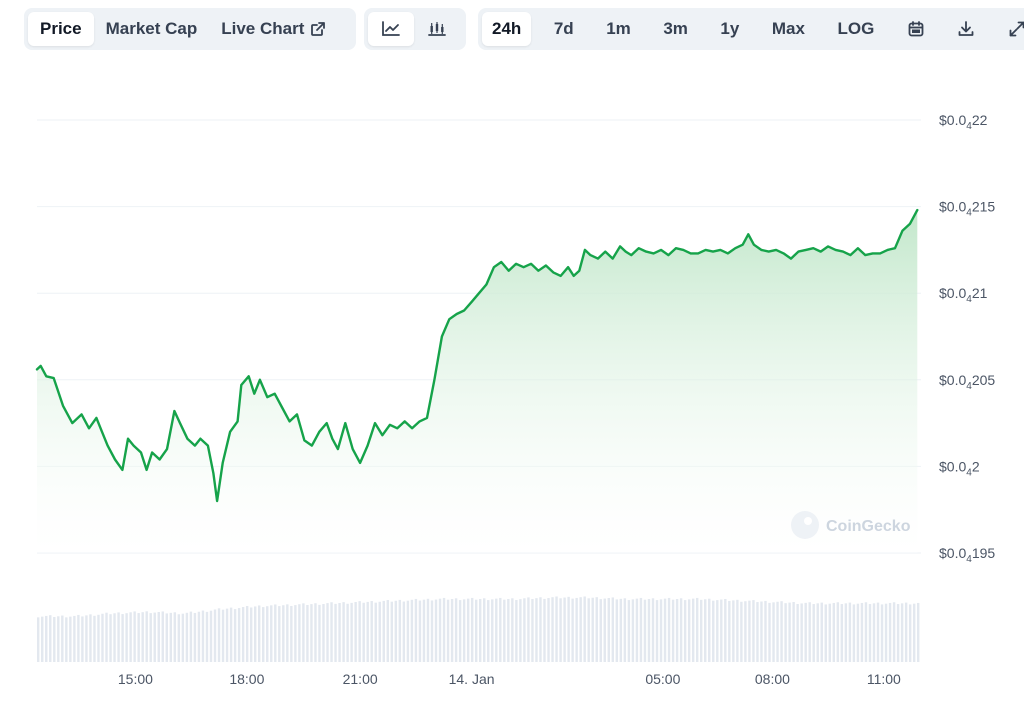 The height and width of the screenshot is (707, 1024). I want to click on fullscreen-button, so click(1011, 29).